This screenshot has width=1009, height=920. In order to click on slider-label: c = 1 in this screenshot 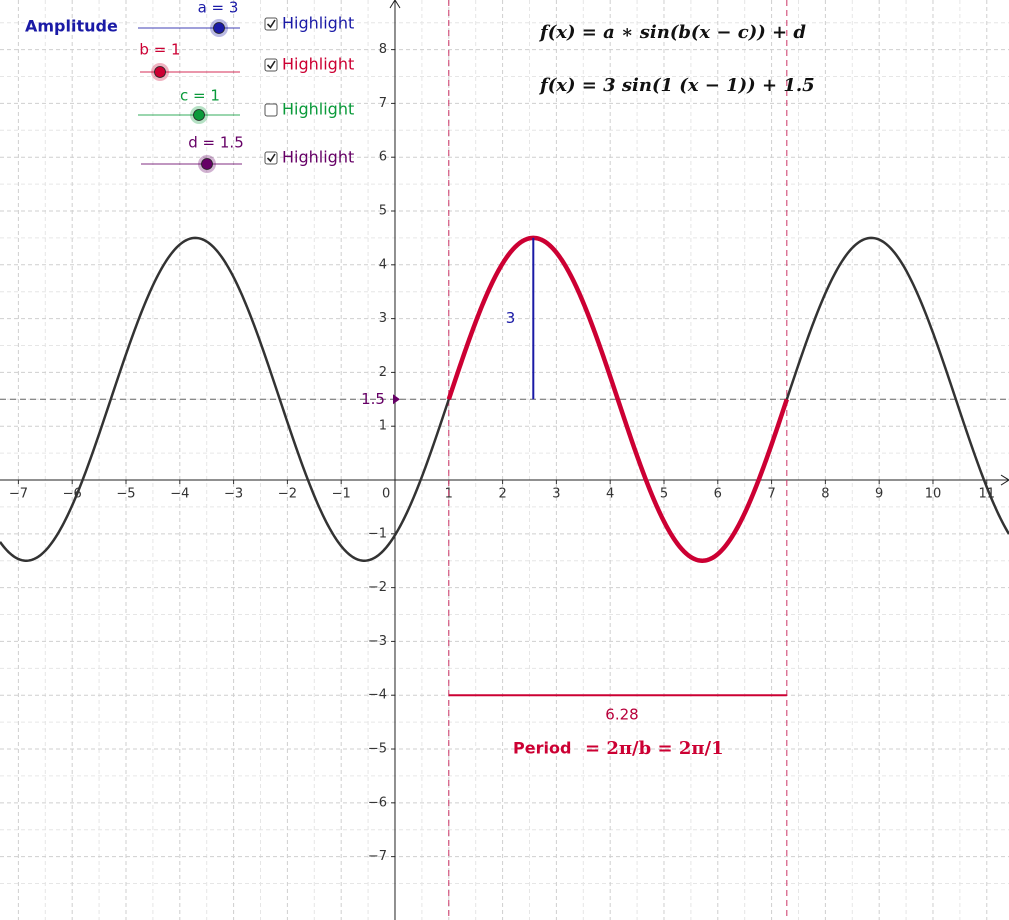, I will do `click(200, 96)`.